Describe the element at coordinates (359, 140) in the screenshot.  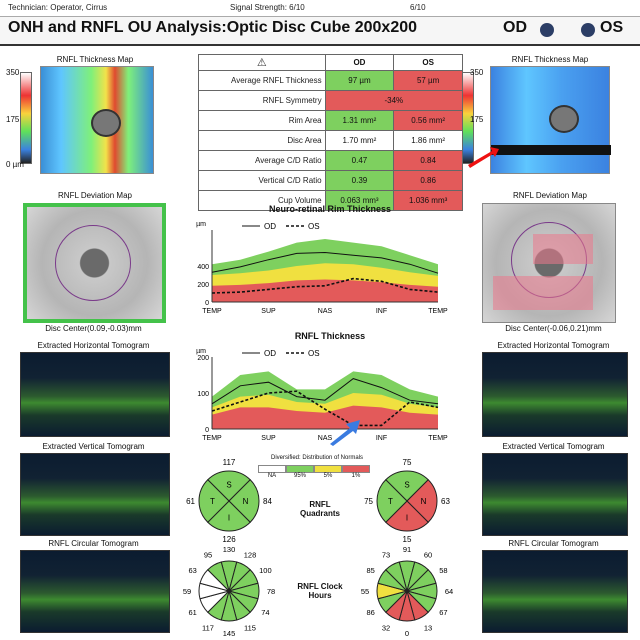
I see `table-cell-od: 1.70 mm²` at that location.